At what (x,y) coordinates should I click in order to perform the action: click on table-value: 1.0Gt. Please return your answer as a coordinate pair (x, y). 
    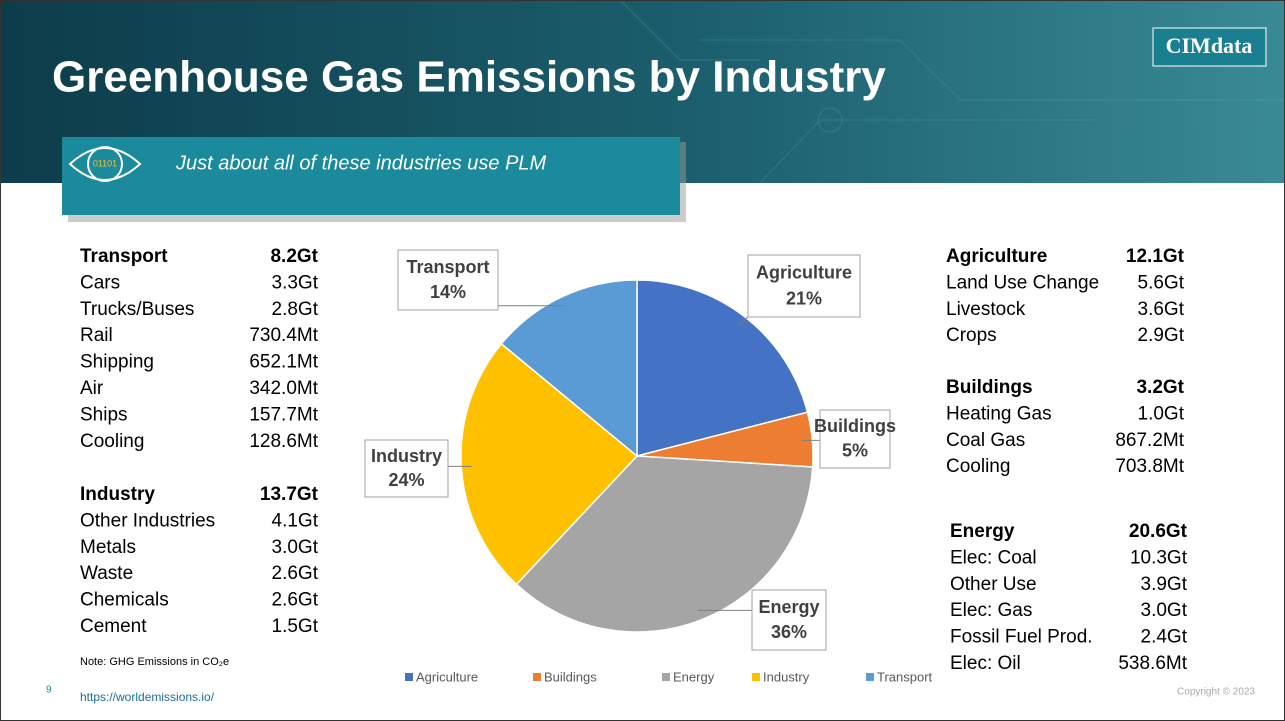
    Looking at the image, I should click on (1161, 413).